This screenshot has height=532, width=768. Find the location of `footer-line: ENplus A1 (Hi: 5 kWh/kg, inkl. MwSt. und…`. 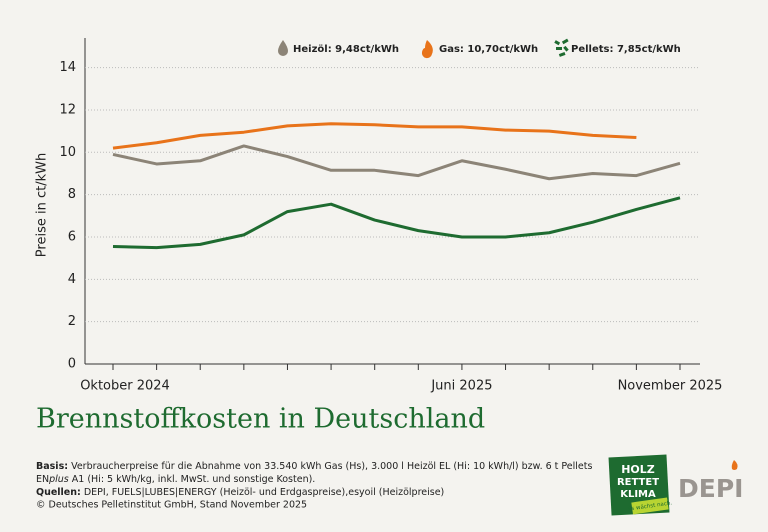

footer-line: ENplus A1 (Hi: 5 kWh/kg, inkl. MwSt. und… is located at coordinates (175, 479).